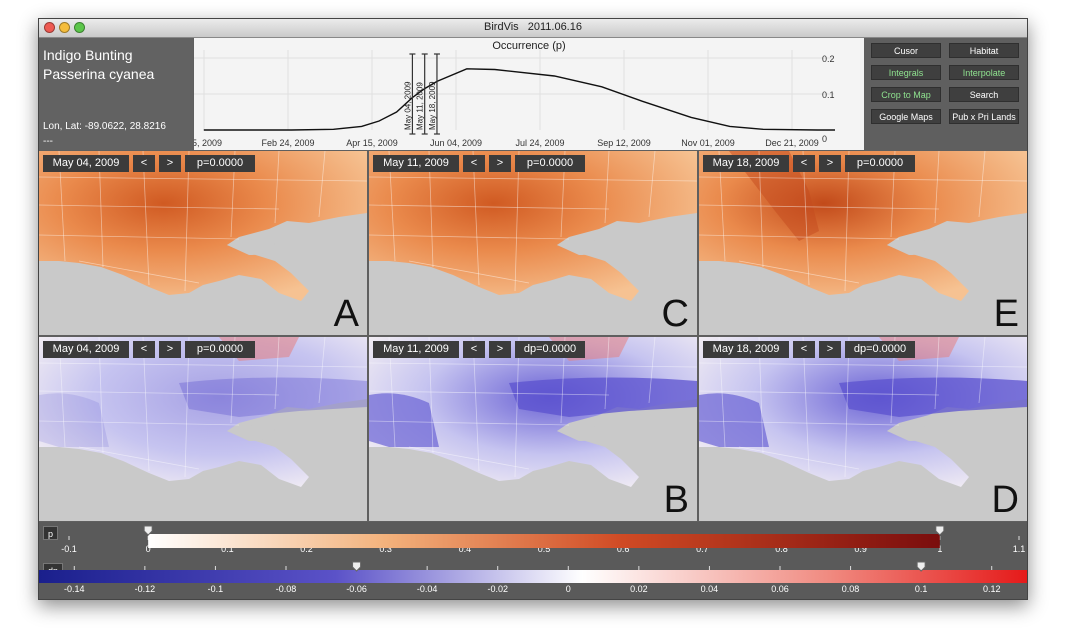  What do you see at coordinates (906, 50) in the screenshot?
I see `control-button-cusor: Cusor` at bounding box center [906, 50].